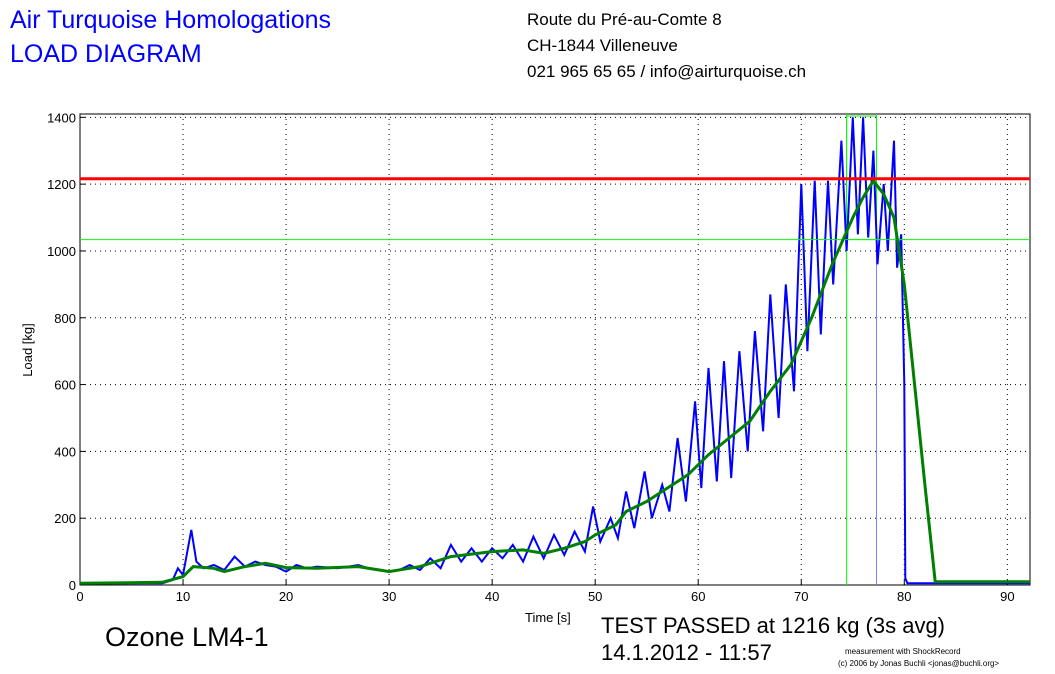 This screenshot has height=674, width=1055. What do you see at coordinates (904, 596) in the screenshot?
I see `x-tick-label: 80` at bounding box center [904, 596].